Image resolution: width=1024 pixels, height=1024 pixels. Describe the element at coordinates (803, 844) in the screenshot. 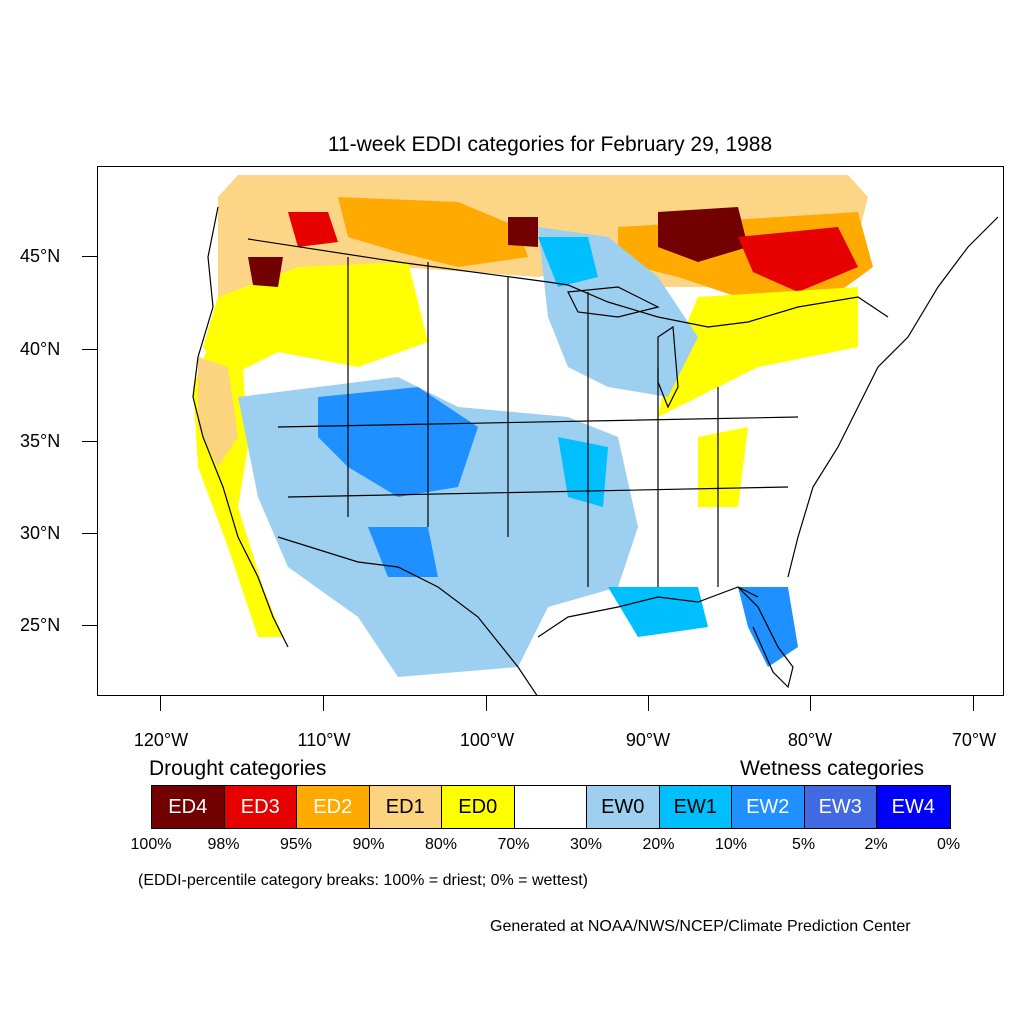

I see `percentile-break: 5%` at that location.